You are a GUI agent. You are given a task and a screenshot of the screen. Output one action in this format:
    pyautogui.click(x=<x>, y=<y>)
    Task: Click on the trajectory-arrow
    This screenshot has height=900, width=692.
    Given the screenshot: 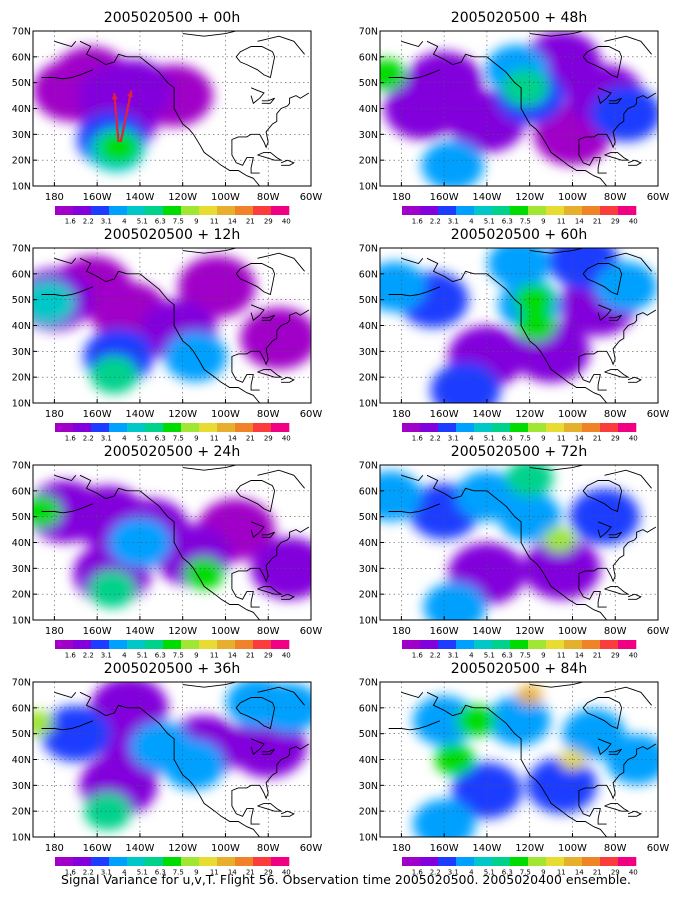 What is the action you would take?
    pyautogui.click(x=116, y=117)
    